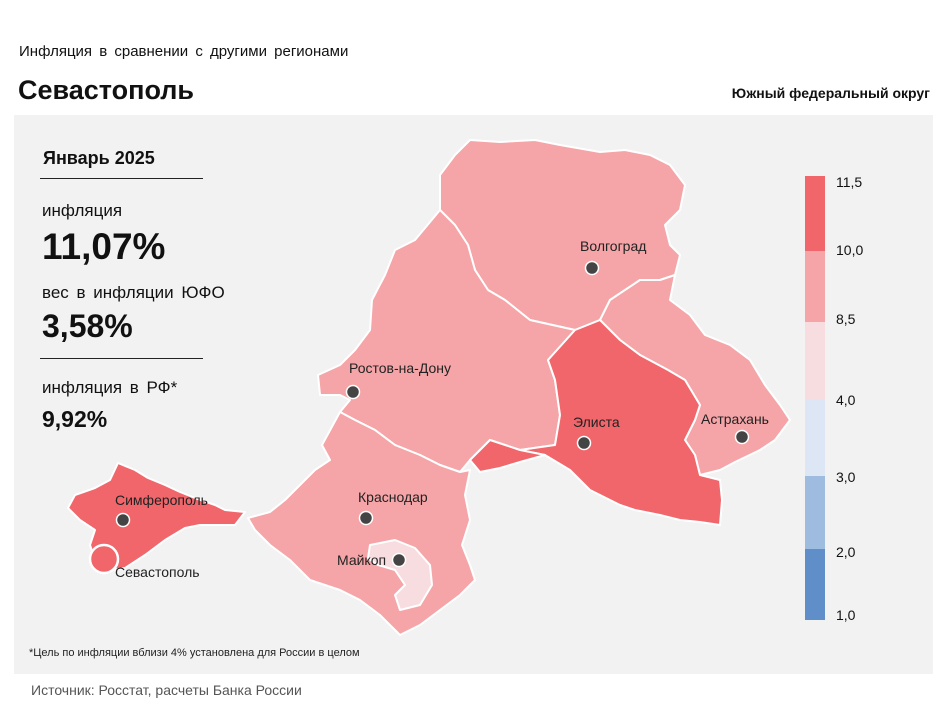 The width and height of the screenshot is (950, 713). What do you see at coordinates (133, 292) in the screenshot?
I see `weight-label: вес в инфляции ЮФО` at bounding box center [133, 292].